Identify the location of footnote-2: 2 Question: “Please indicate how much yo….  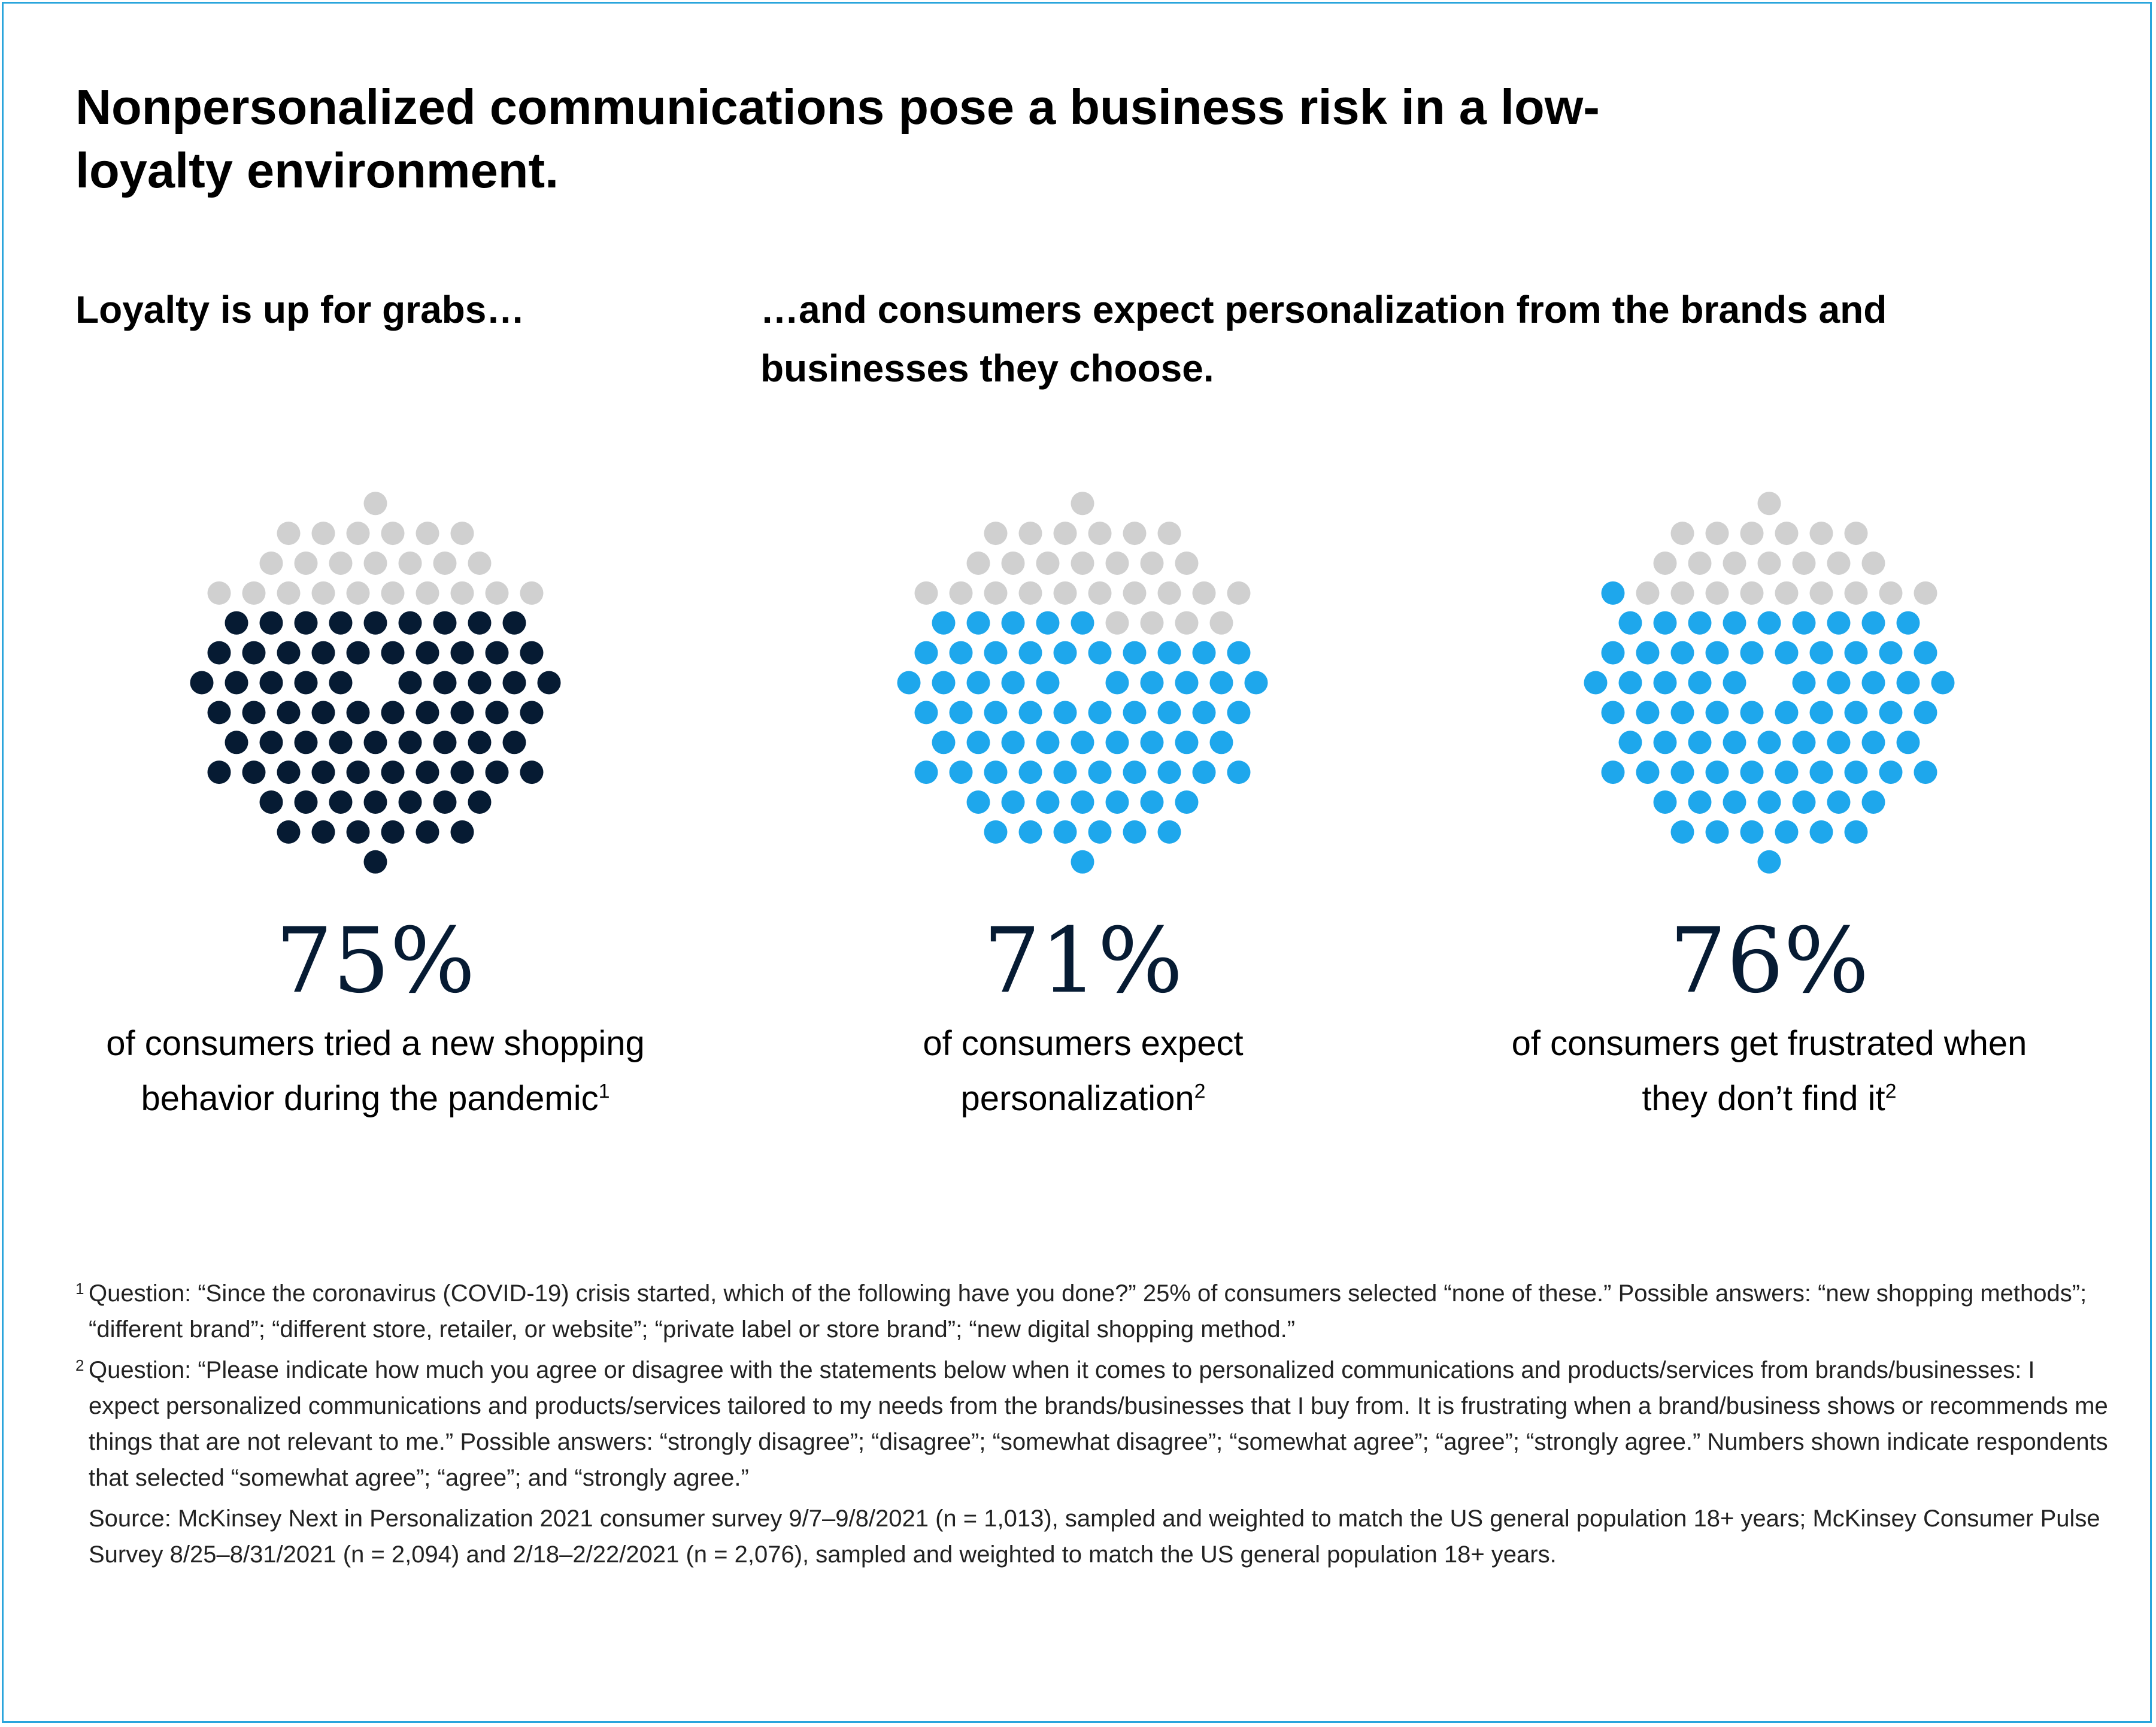
(1093, 1424).